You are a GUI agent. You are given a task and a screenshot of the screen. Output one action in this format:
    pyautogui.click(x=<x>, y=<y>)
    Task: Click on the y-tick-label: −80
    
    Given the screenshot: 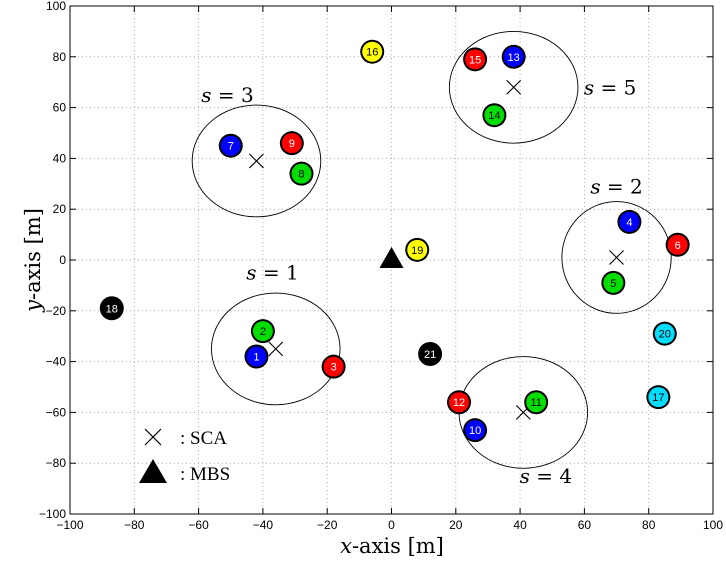 What is the action you would take?
    pyautogui.click(x=56, y=463)
    